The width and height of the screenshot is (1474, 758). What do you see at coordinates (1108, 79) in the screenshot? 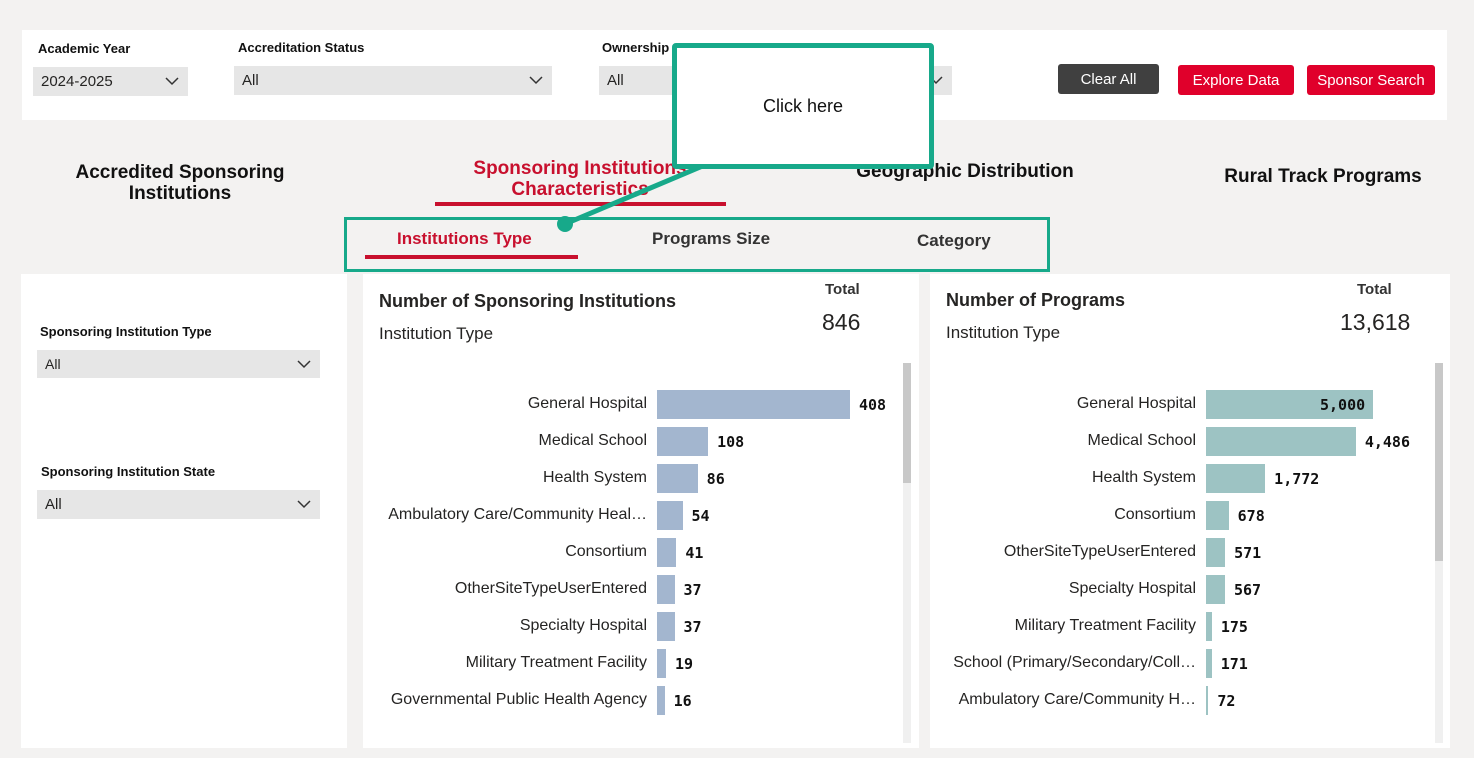
I see `clear-all-button: Clear All` at bounding box center [1108, 79].